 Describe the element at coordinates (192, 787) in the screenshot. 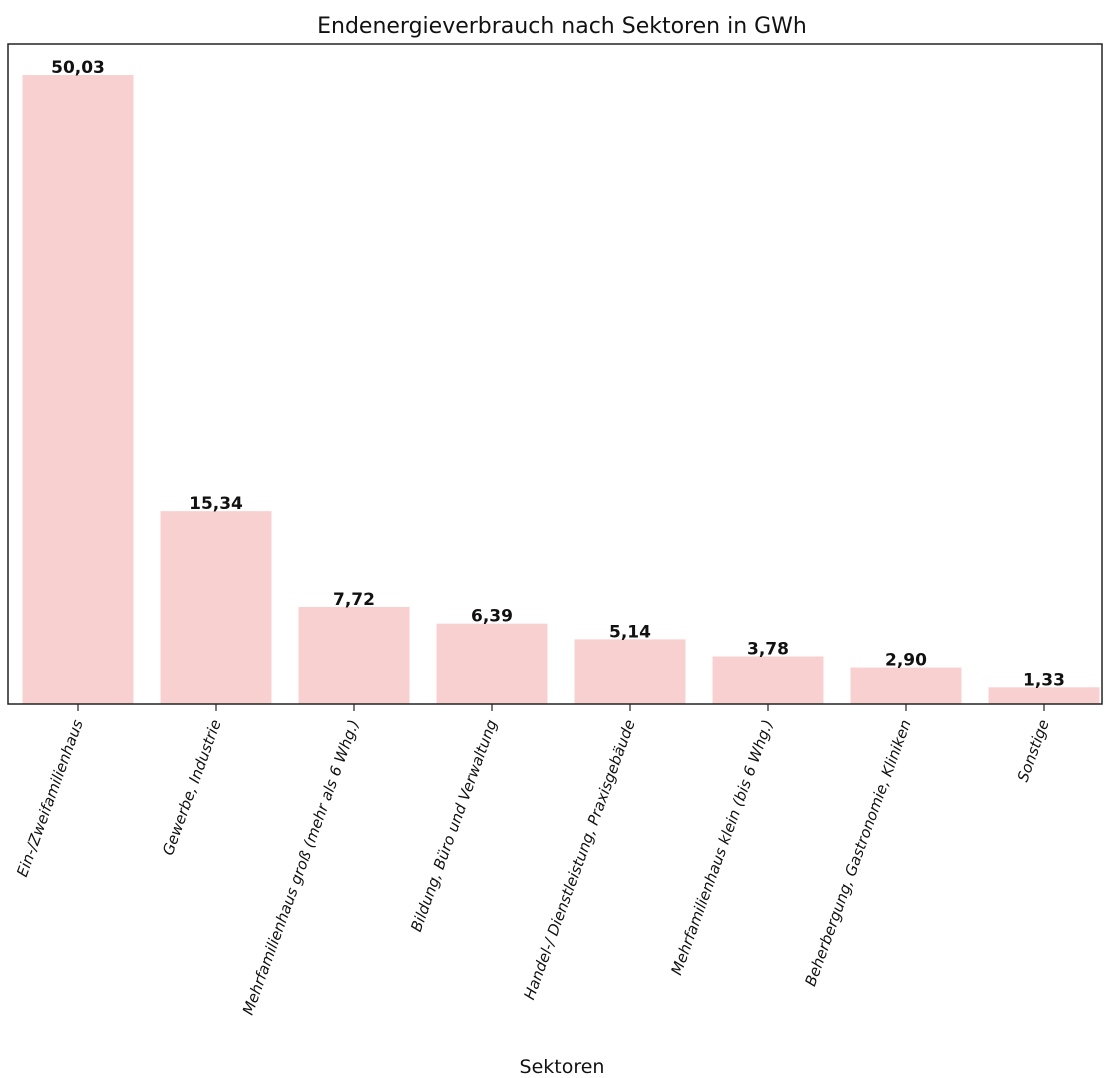

I see `x-tick-label: Gewerbe, Industrie` at that location.